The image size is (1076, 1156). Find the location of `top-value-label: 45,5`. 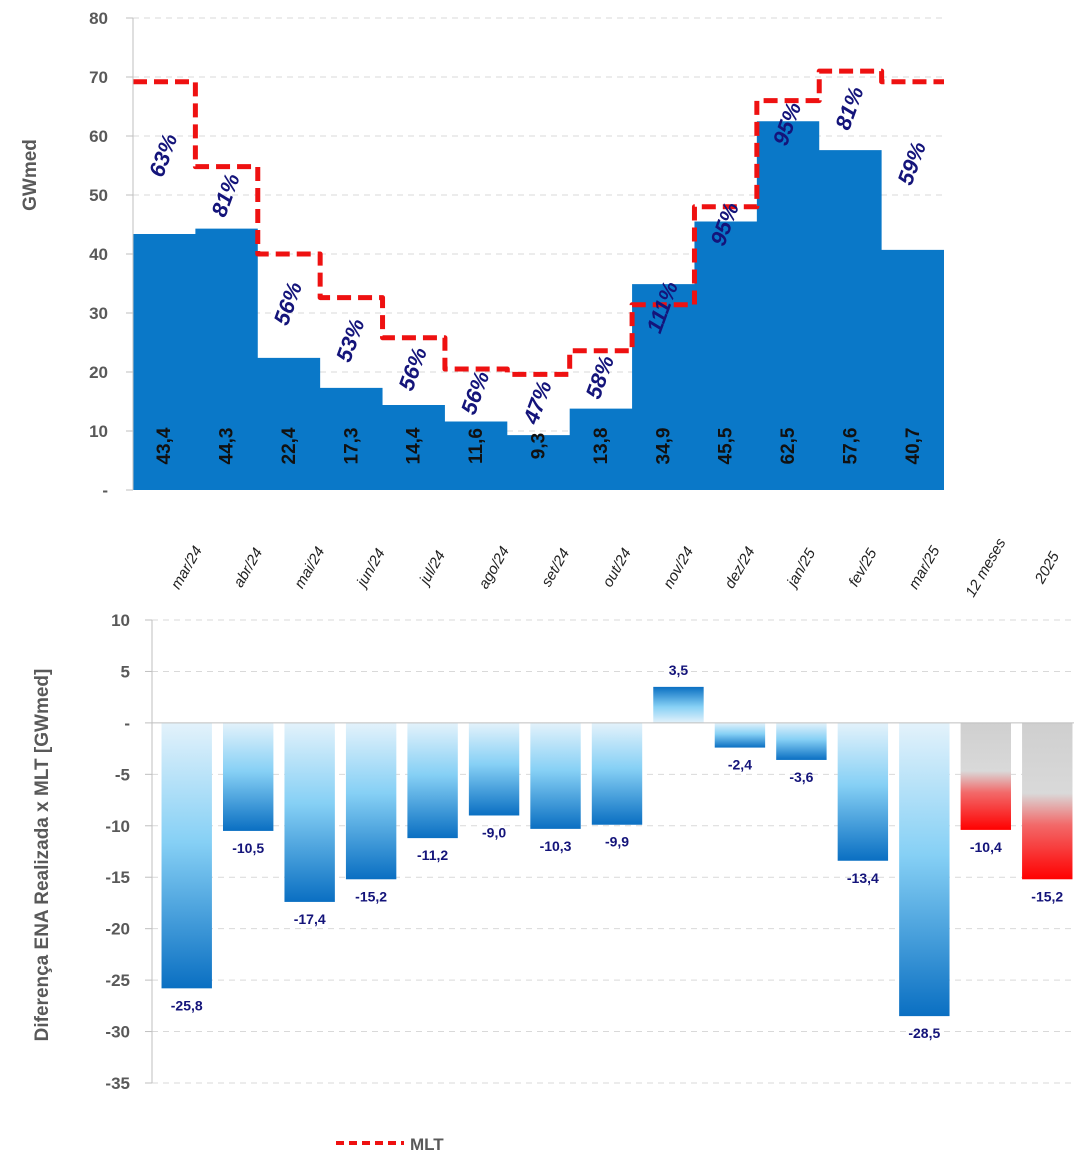

top-value-label: 45,5 is located at coordinates (726, 445).